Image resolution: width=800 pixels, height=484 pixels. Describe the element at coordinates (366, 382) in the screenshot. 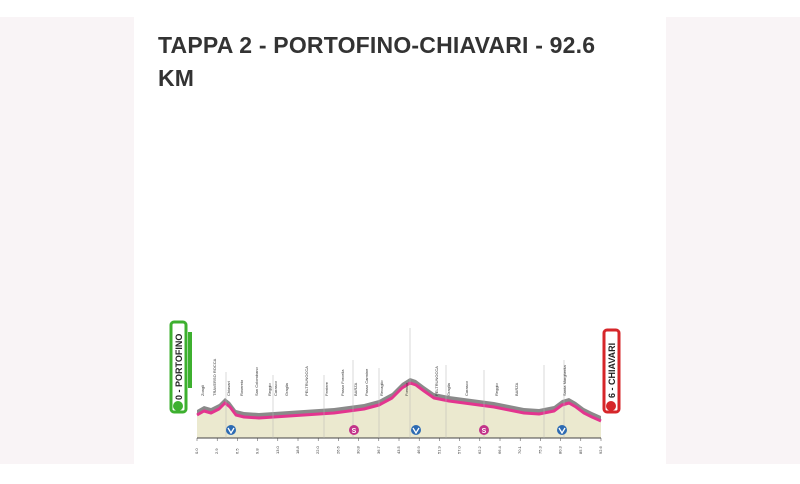

I see `locality-label: Passo Carmine` at that location.